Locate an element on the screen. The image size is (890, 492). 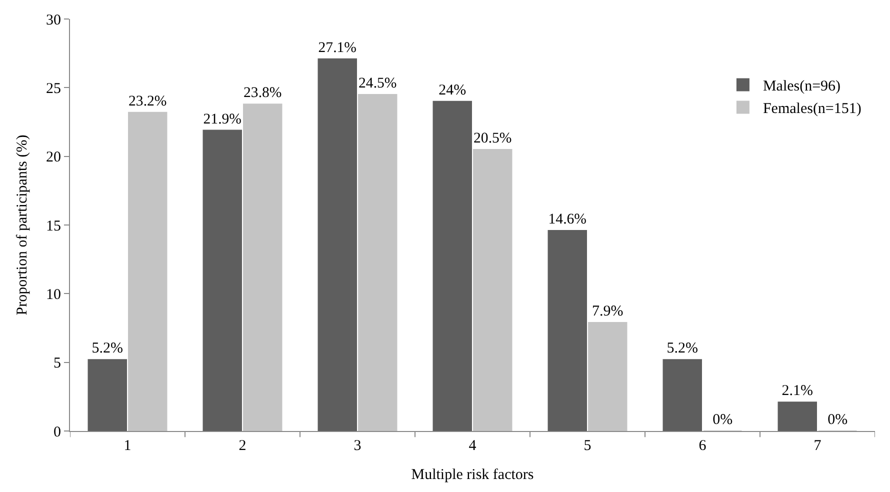
y-axis-title: Proportion of participants (%) is located at coordinates (22, 225).